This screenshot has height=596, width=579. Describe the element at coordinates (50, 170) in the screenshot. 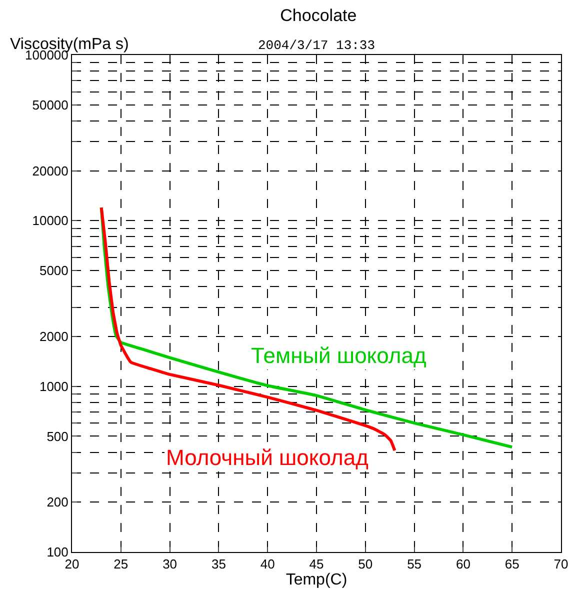

I see `y-tick-label: 20000` at that location.